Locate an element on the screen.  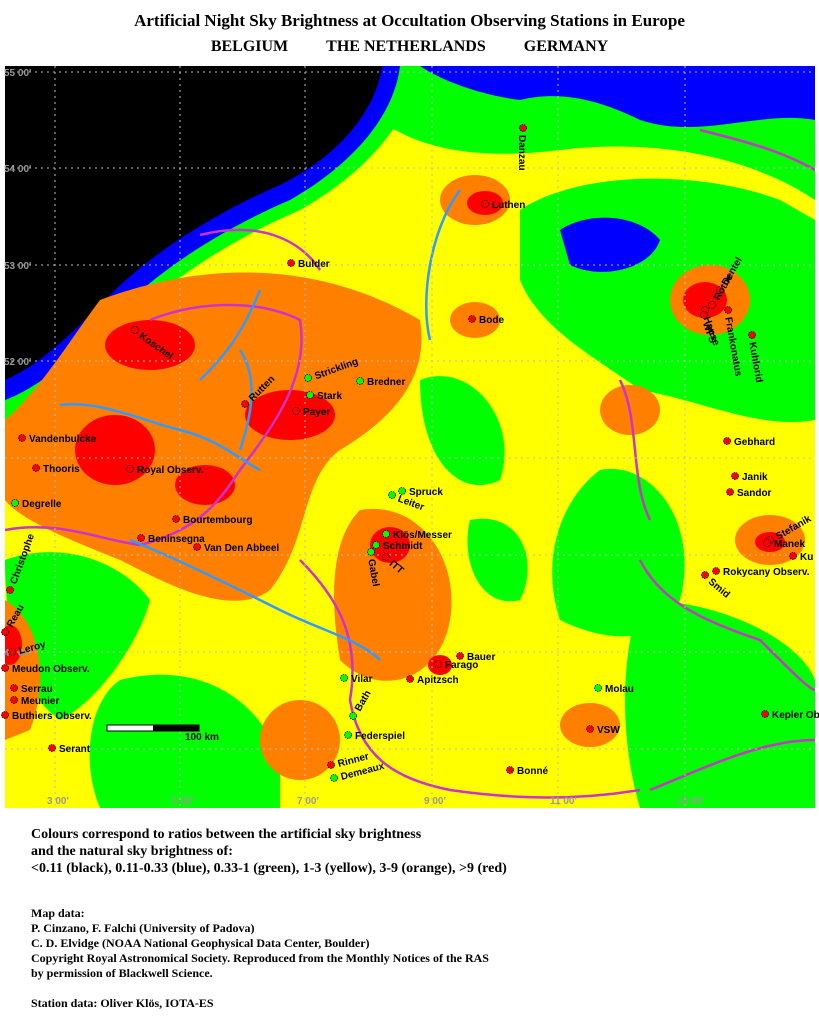
station: Vandenbulcke is located at coordinates (57, 439).